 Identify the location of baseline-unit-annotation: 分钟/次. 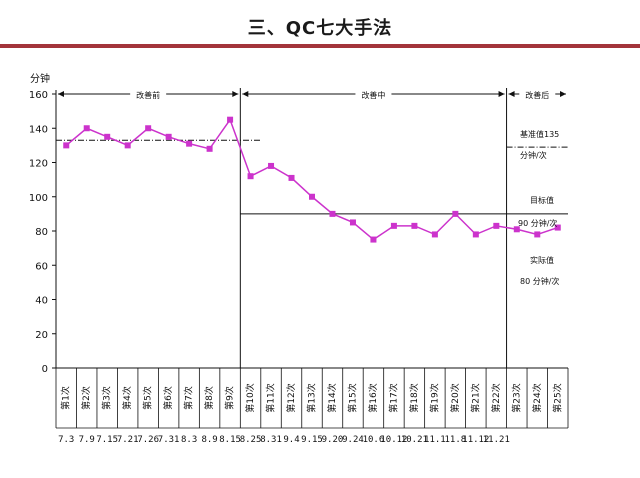
(533, 155).